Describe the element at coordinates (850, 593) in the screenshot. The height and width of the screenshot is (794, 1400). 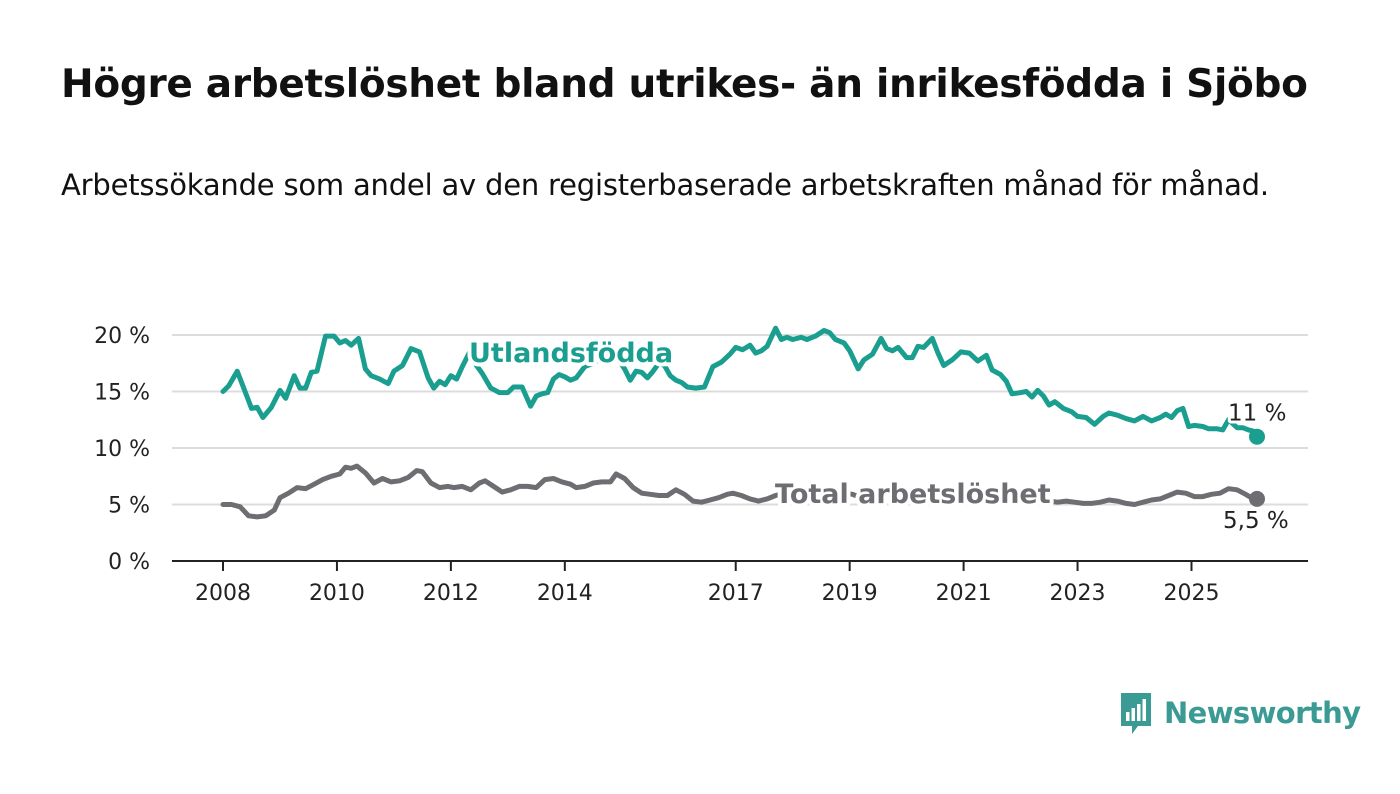
I see `x-tick-label: 2019` at that location.